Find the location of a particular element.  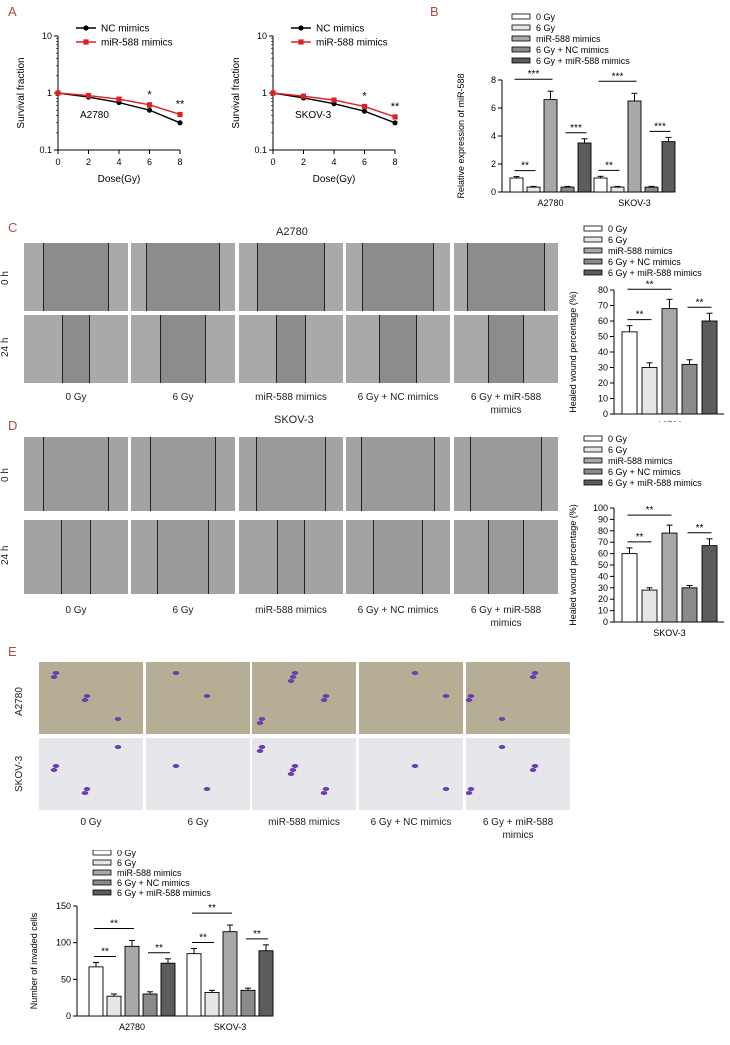

y-tick-label: 0 is located at coordinates (68, 1016).